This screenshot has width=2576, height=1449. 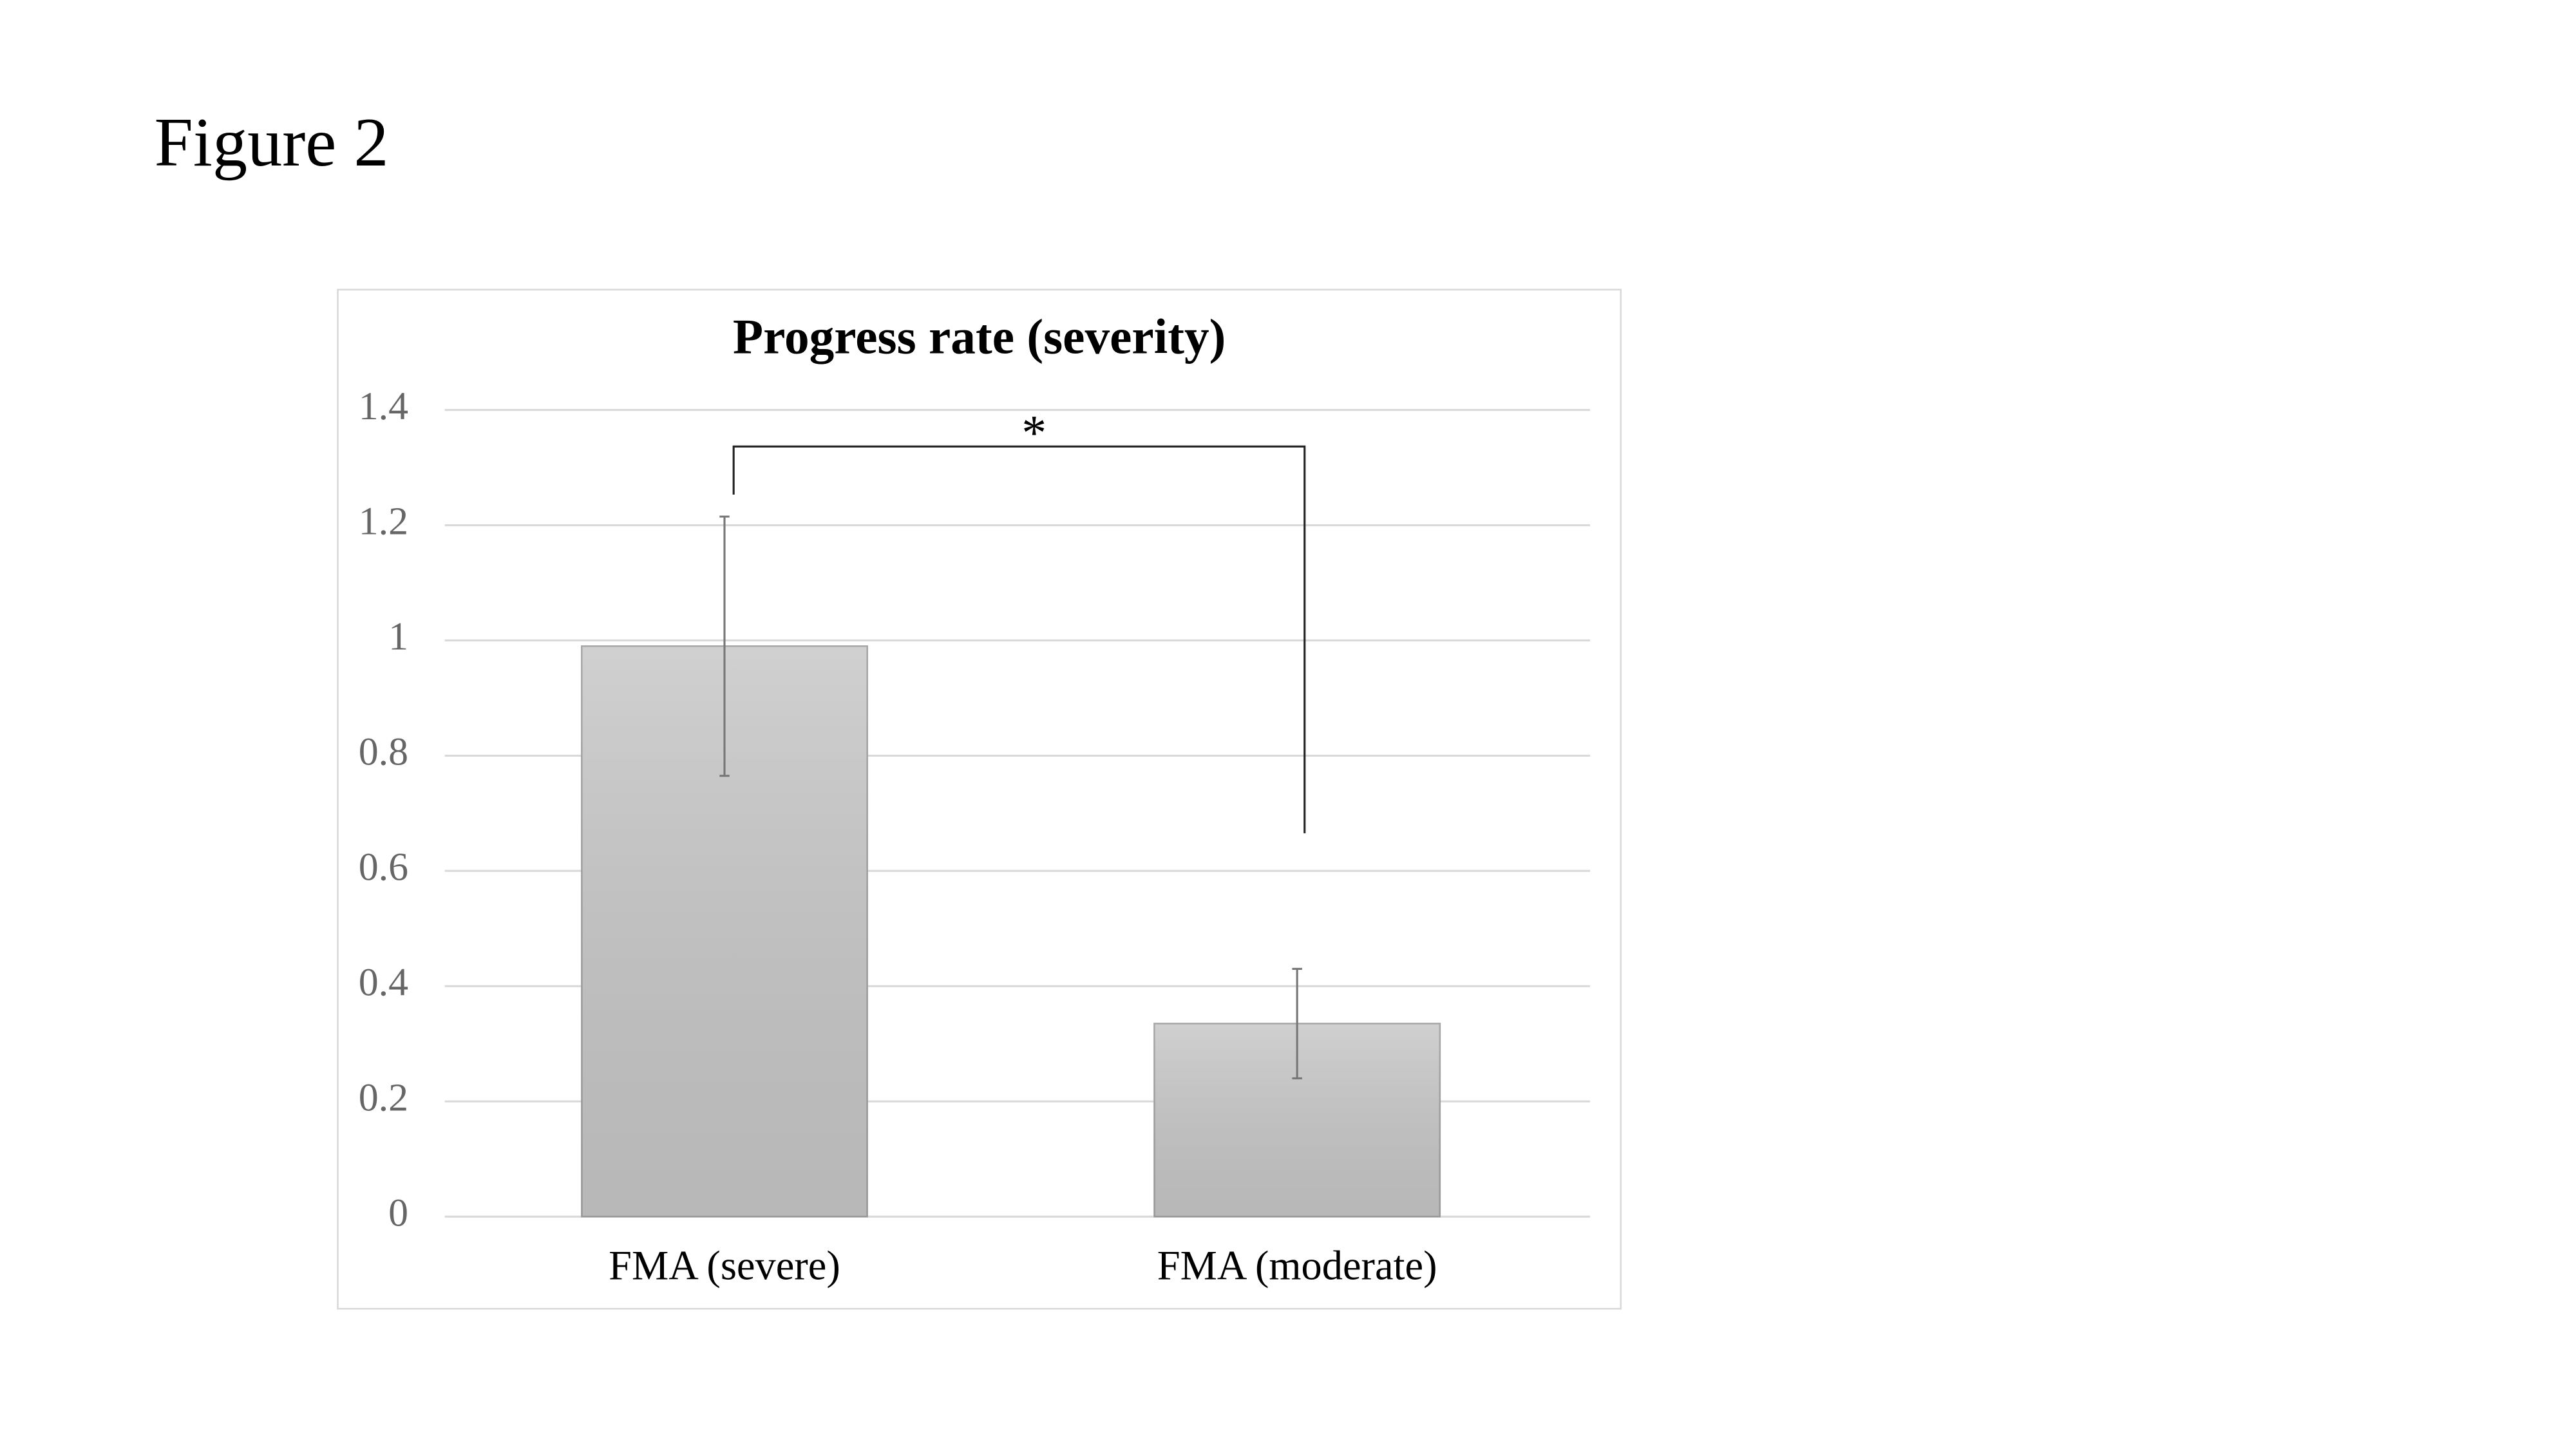 I want to click on y-tick-label: 0.4, so click(x=383, y=982).